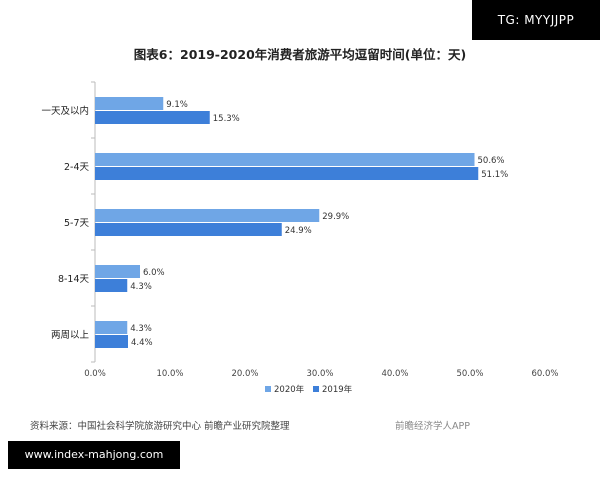  What do you see at coordinates (70, 335) in the screenshot?
I see `category-label: 两周以上` at bounding box center [70, 335].